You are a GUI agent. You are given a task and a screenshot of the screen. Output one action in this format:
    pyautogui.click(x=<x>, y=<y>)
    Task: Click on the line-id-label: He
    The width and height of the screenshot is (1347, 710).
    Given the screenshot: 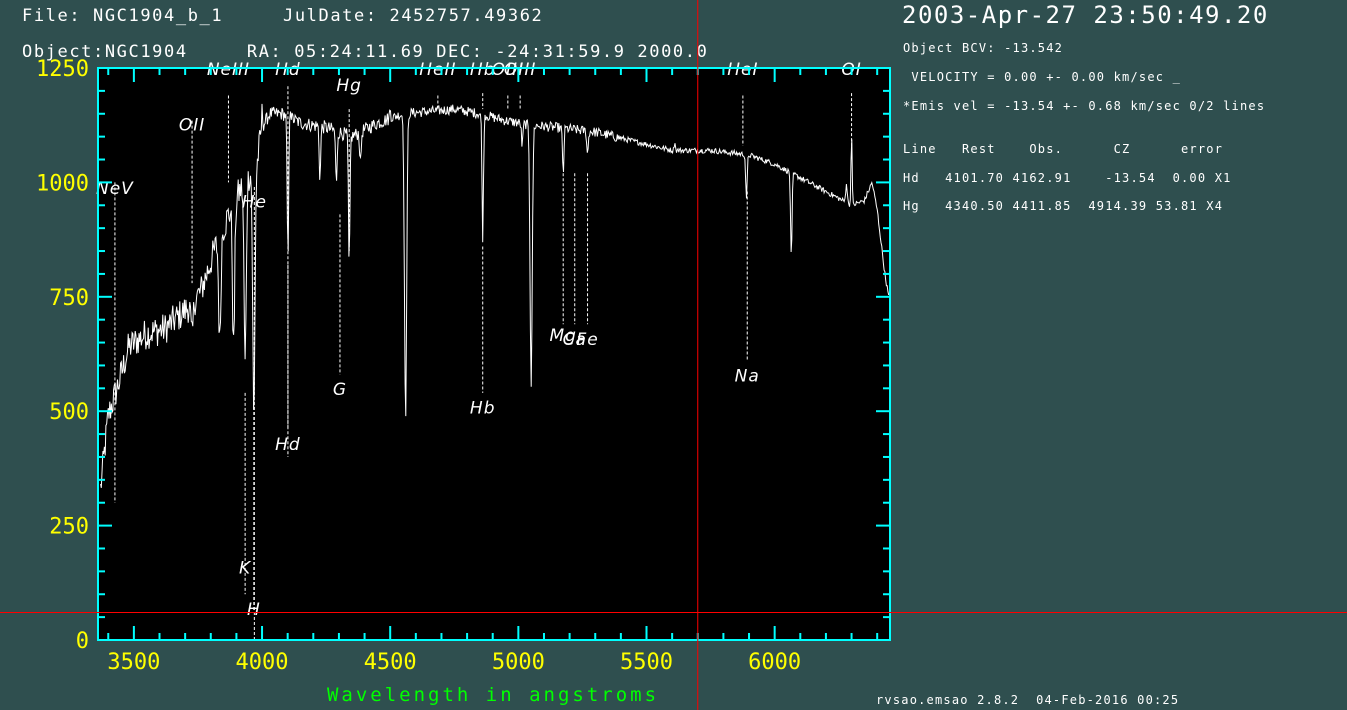 What is the action you would take?
    pyautogui.click(x=254, y=203)
    